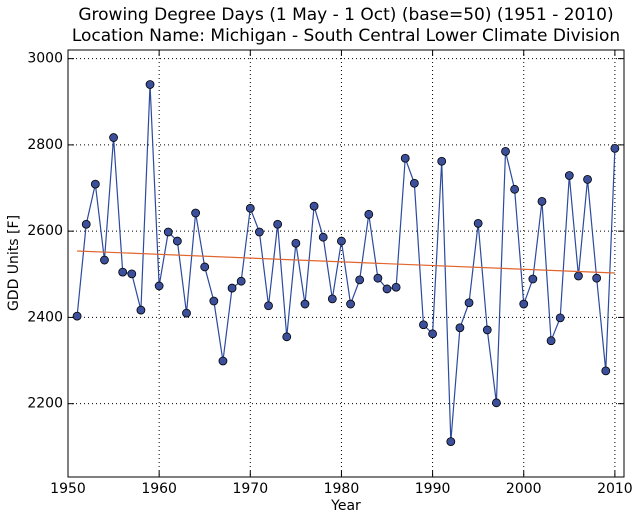  What do you see at coordinates (345, 506) in the screenshot?
I see `x-axis-label: Year` at bounding box center [345, 506].